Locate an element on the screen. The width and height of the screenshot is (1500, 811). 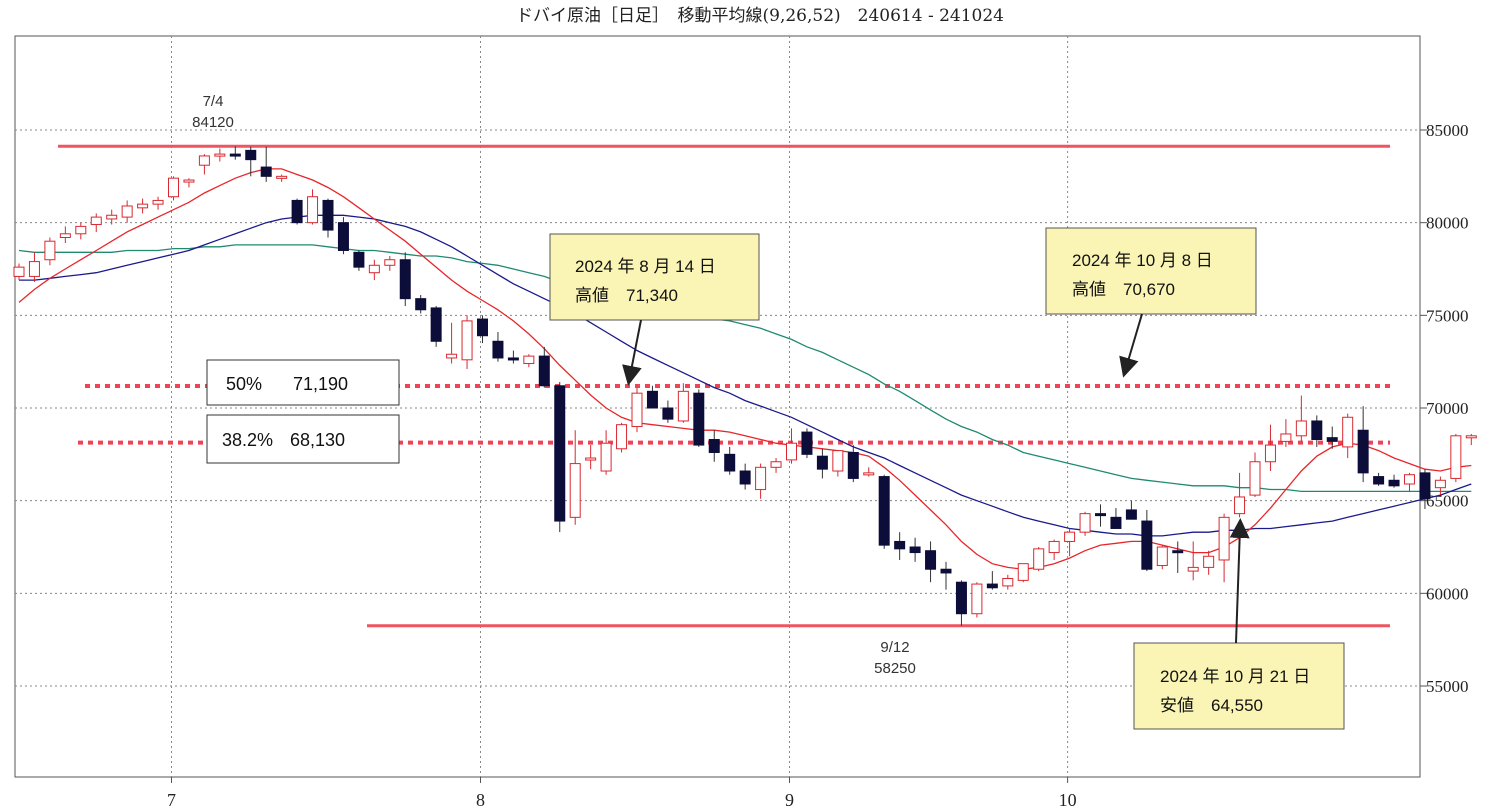
y-tick-label-5: 80000 is located at coordinates (1447, 223).